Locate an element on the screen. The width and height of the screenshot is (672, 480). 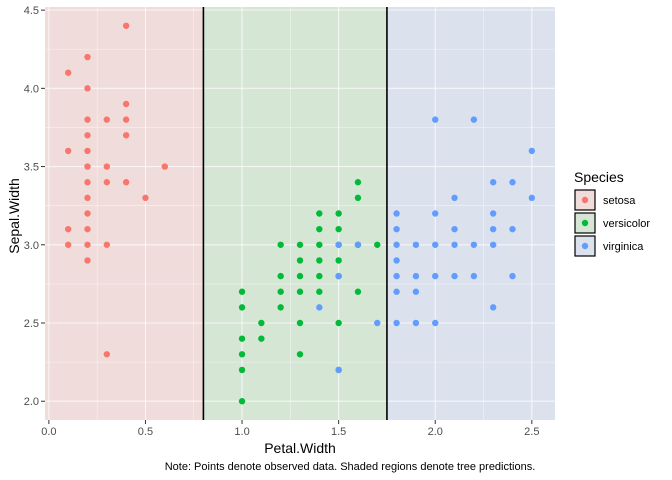
y-axis-title: Sepal.Width is located at coordinates (14, 215).